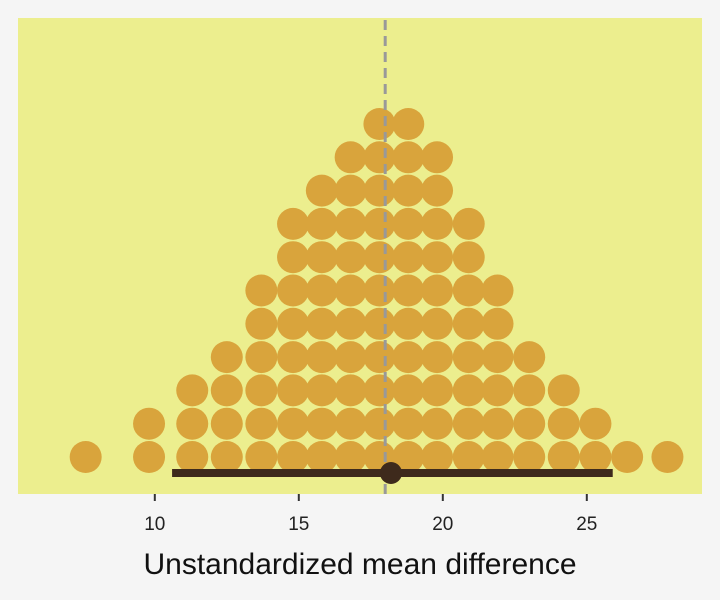 This screenshot has width=720, height=600. I want to click on interval-point, so click(390, 473).